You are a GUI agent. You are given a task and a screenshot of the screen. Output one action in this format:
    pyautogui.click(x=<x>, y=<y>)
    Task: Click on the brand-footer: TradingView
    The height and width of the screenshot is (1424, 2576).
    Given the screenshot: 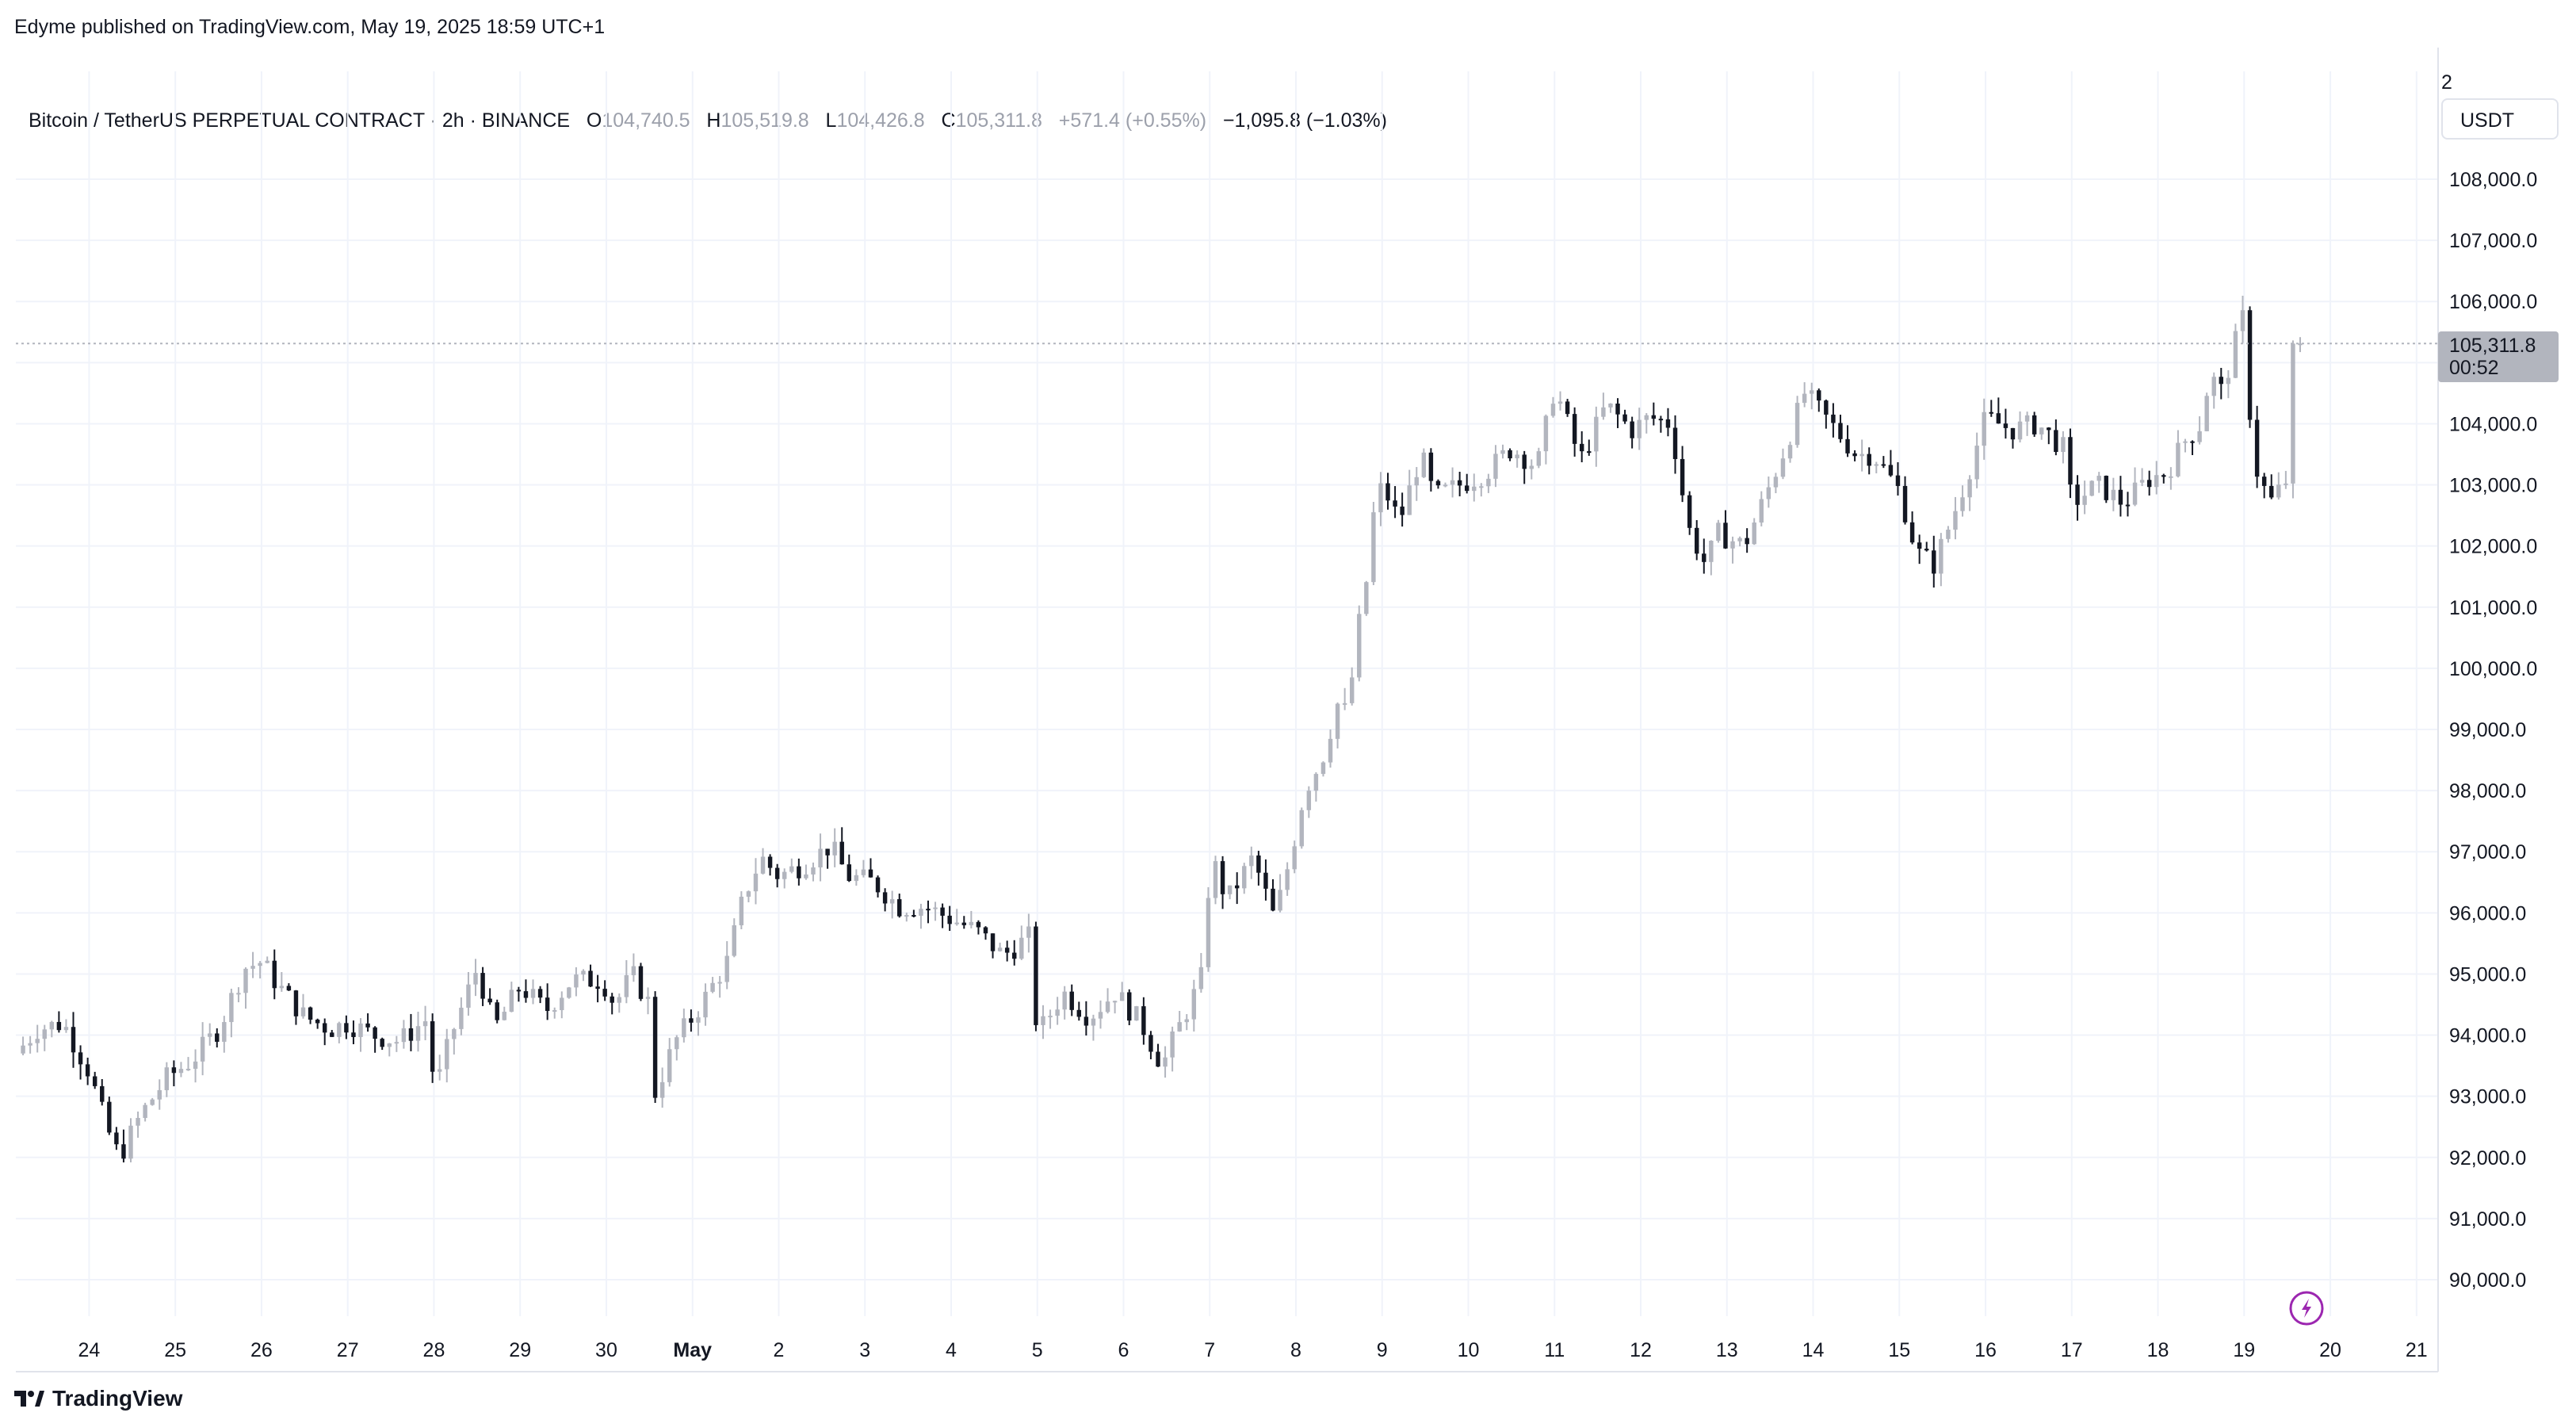 What is the action you would take?
    pyautogui.click(x=98, y=1398)
    